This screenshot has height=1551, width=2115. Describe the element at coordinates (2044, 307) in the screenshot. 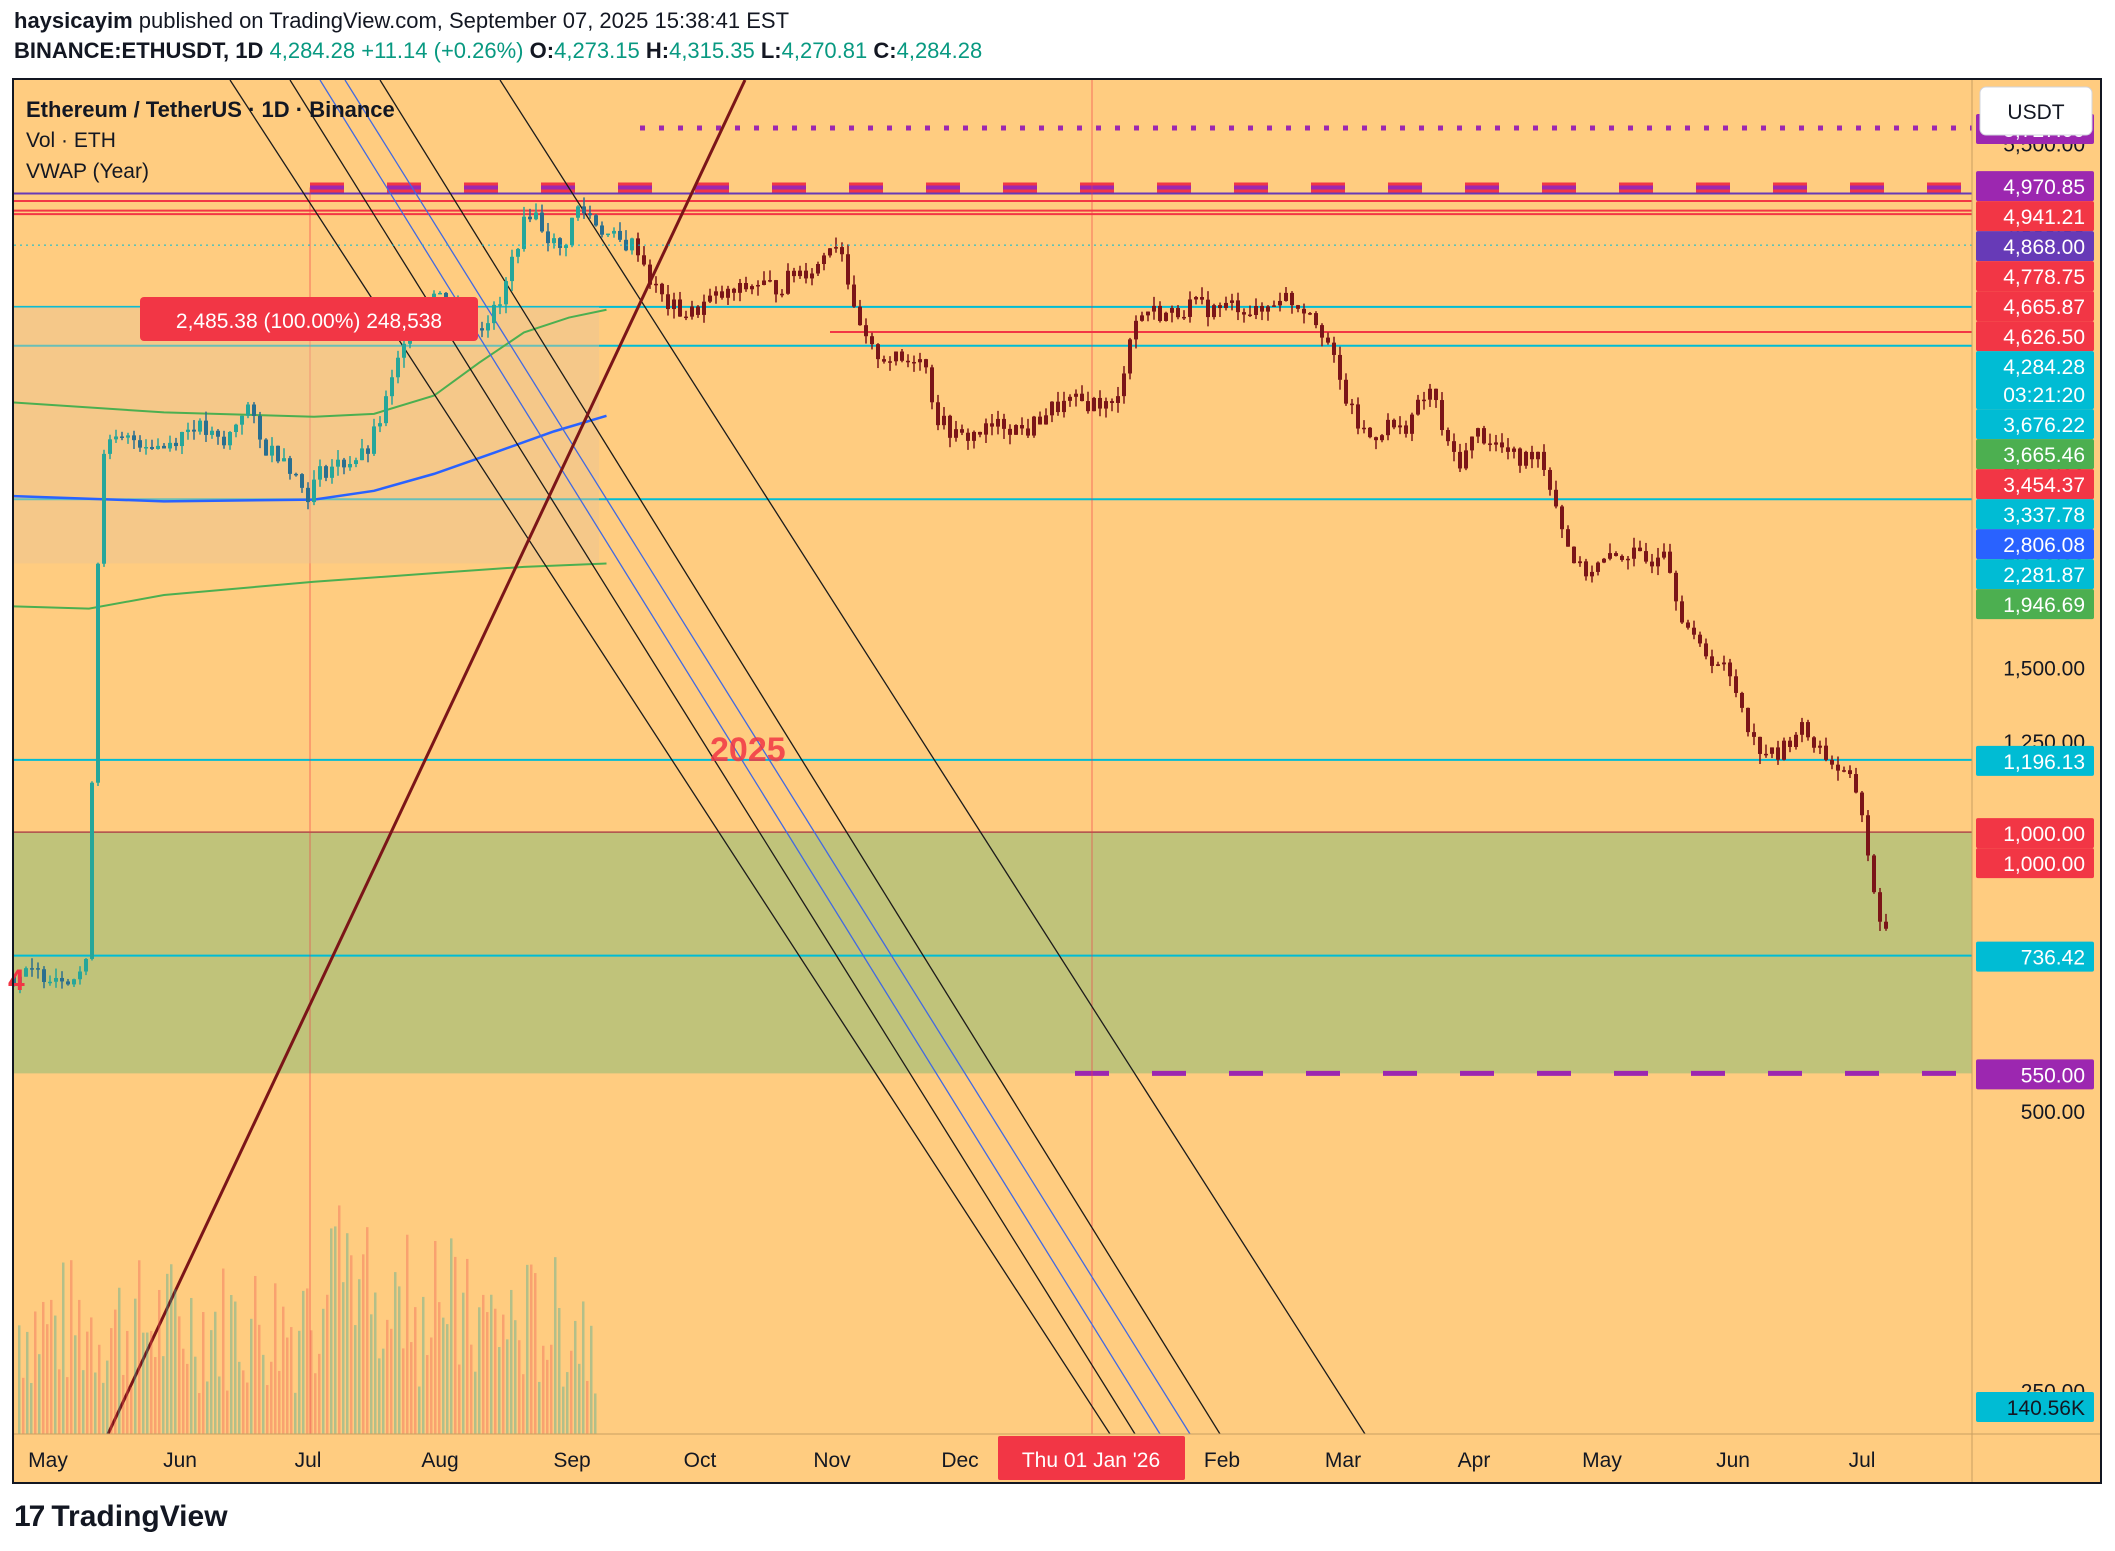

I see `price-label: 4,665.87` at that location.